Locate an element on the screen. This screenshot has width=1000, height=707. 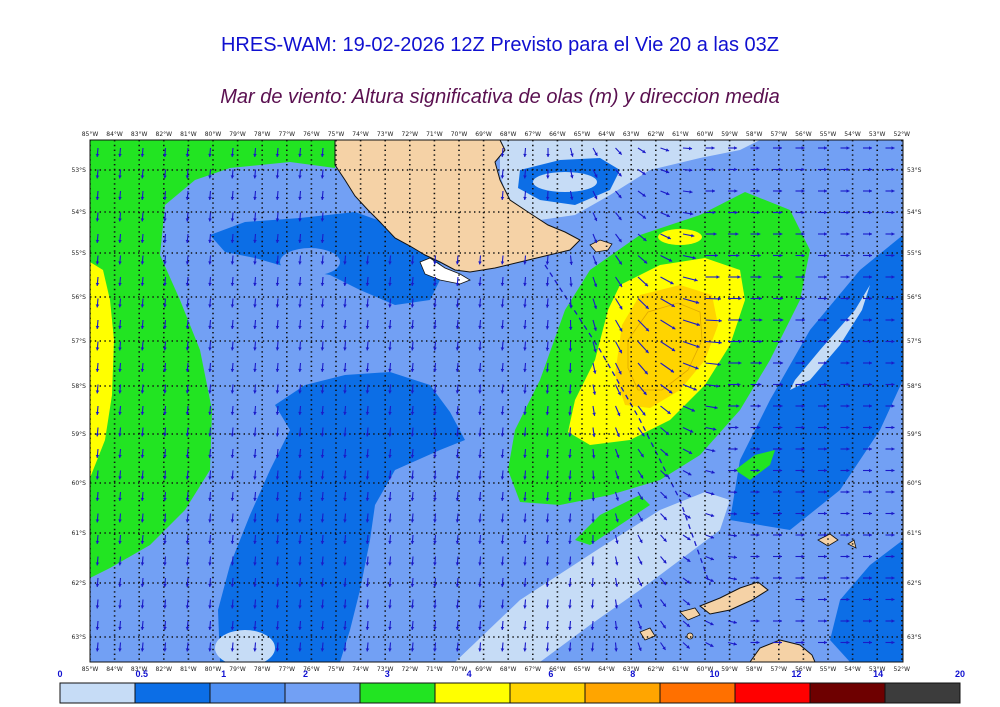
lon-label-top: 58°W is located at coordinates (754, 134).